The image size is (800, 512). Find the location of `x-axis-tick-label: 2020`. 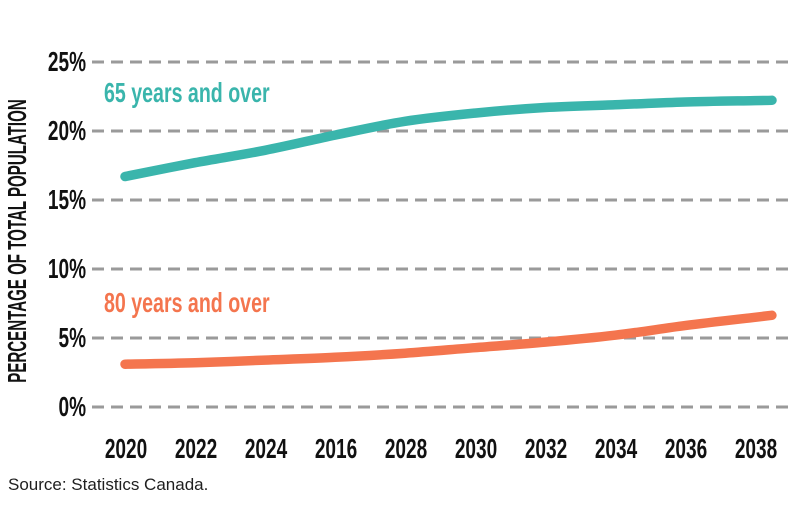

x-axis-tick-label: 2020 is located at coordinates (126, 448).